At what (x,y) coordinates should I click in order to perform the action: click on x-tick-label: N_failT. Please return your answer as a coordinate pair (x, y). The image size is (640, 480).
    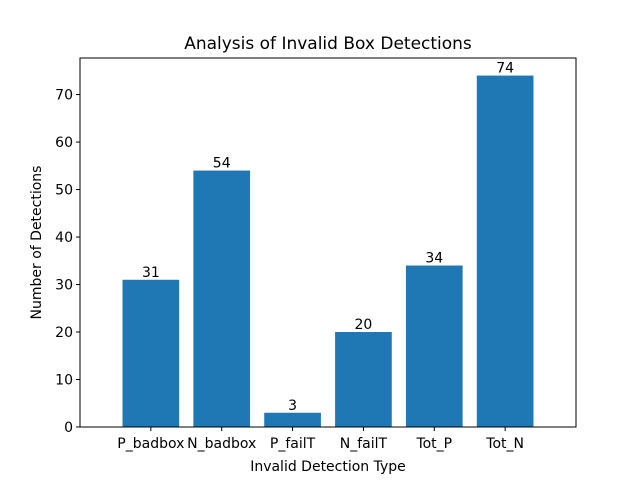
    Looking at the image, I should click on (364, 444).